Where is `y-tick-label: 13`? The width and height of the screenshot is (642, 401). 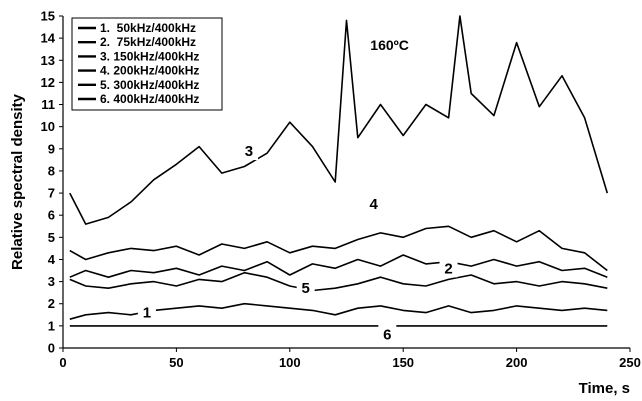 y-tick-label: 13 is located at coordinates (48, 60).